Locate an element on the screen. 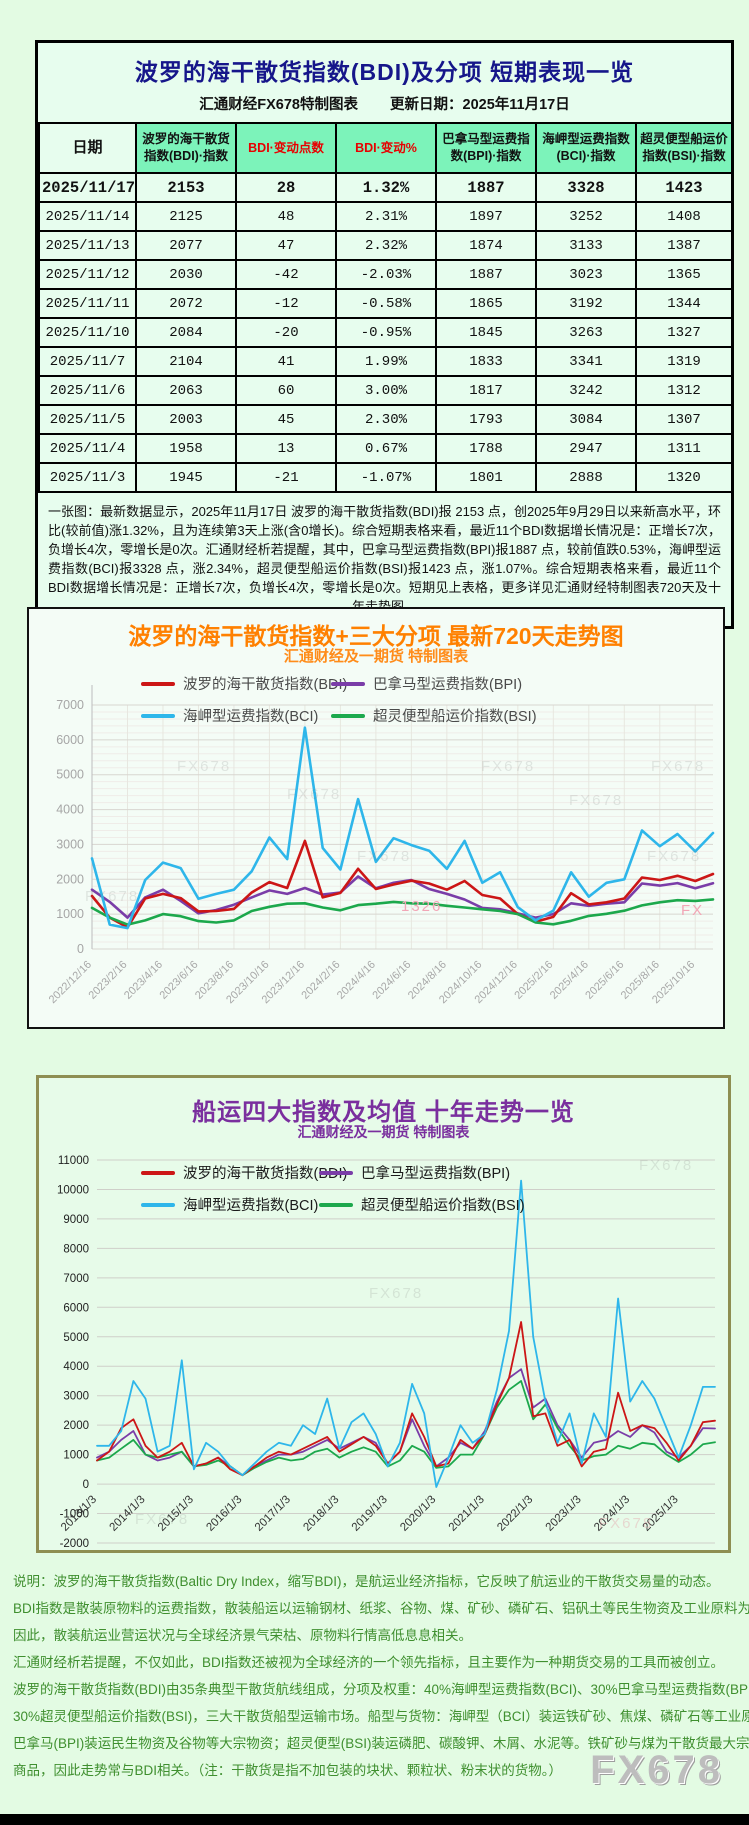  value-cell: 1311 is located at coordinates (684, 448).